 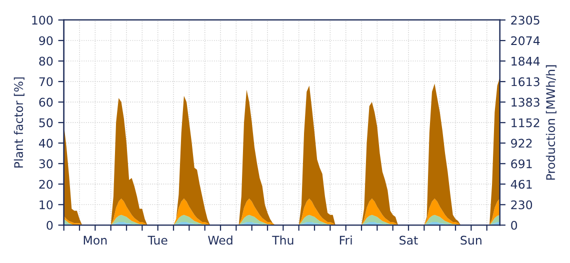 What do you see at coordinates (46, 184) in the screenshot?
I see `y-tick-label: 20` at bounding box center [46, 184].